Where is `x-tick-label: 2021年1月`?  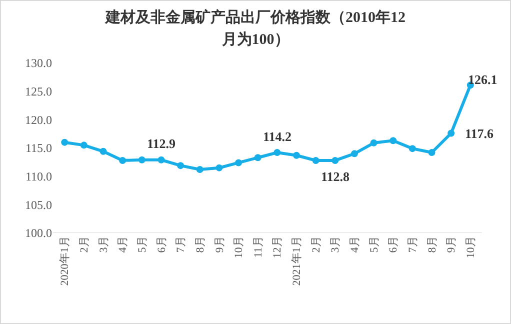 x-tick-label: 2021年1月 is located at coordinates (297, 261).